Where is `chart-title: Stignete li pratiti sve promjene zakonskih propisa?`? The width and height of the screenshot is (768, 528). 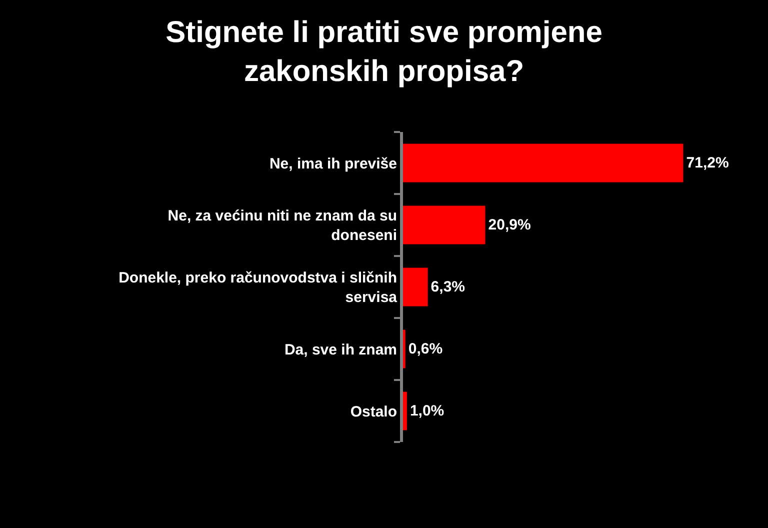 chart-title: Stignete li pratiti sve promjene zakonskih propisa? is located at coordinates (384, 52).